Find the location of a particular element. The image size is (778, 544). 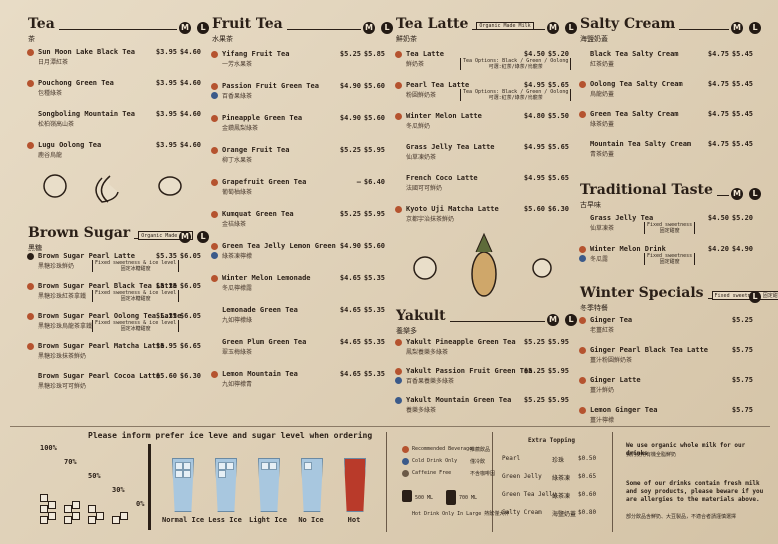

item-cn: 青茶奶蓋 is located at coordinates (602, 154).